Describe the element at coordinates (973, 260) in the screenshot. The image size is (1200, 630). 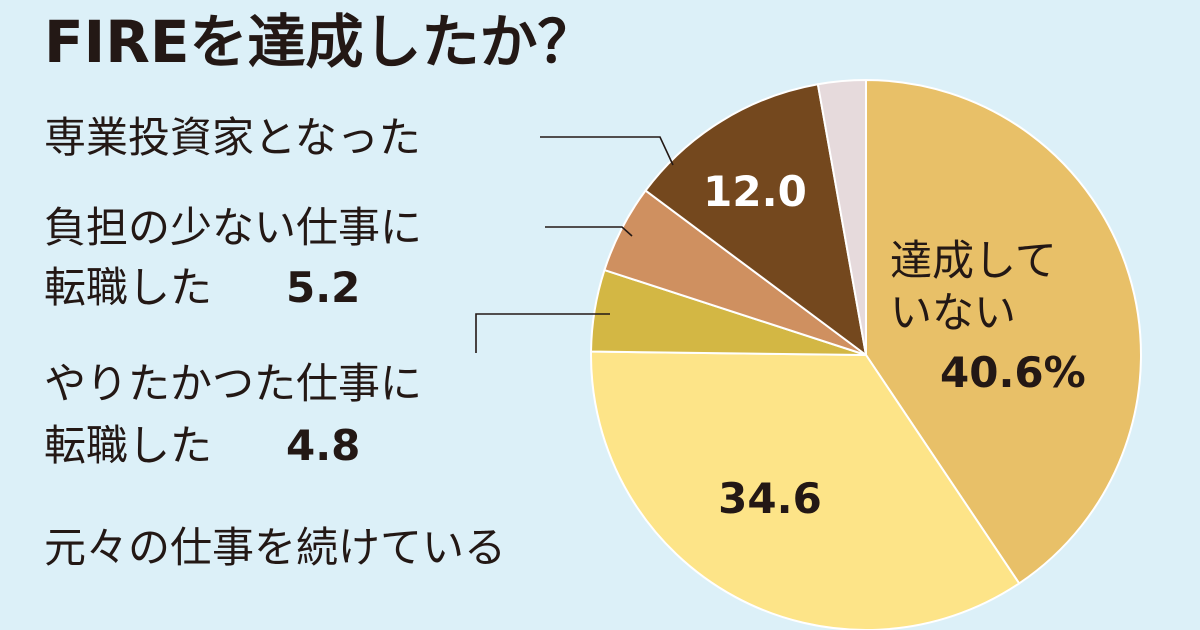
I see `label-not-achieved-line1: 達成して` at that location.